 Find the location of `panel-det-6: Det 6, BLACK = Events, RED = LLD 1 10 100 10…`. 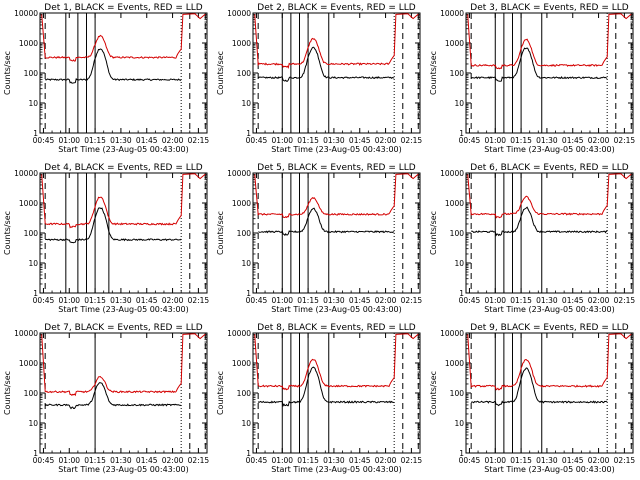

panel-det-6: Det 6, BLACK = Events, RED = LLD 1 10 100 10… is located at coordinates (532, 238).